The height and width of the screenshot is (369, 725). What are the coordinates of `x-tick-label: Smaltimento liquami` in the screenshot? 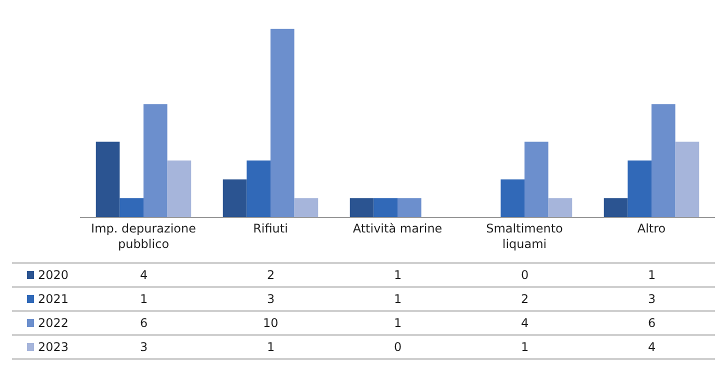 It's located at (524, 236).